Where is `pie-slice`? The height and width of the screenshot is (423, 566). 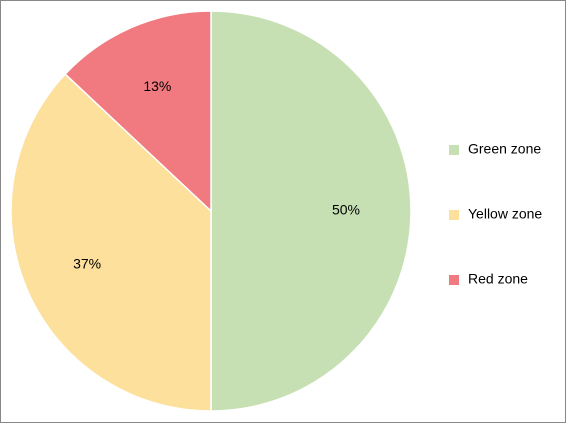 pie-slice is located at coordinates (138, 111).